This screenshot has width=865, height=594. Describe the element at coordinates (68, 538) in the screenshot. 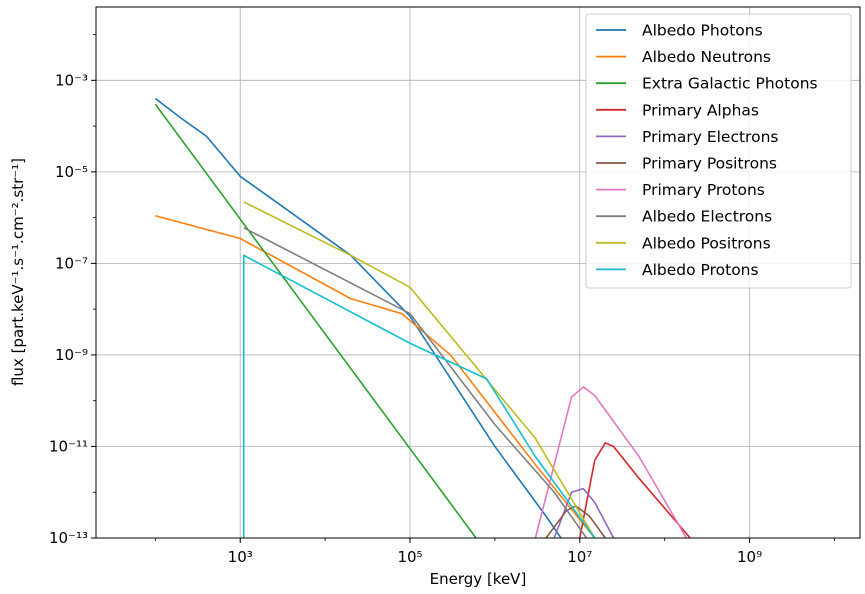

I see `y-tick-label: 10⁻¹³` at that location.